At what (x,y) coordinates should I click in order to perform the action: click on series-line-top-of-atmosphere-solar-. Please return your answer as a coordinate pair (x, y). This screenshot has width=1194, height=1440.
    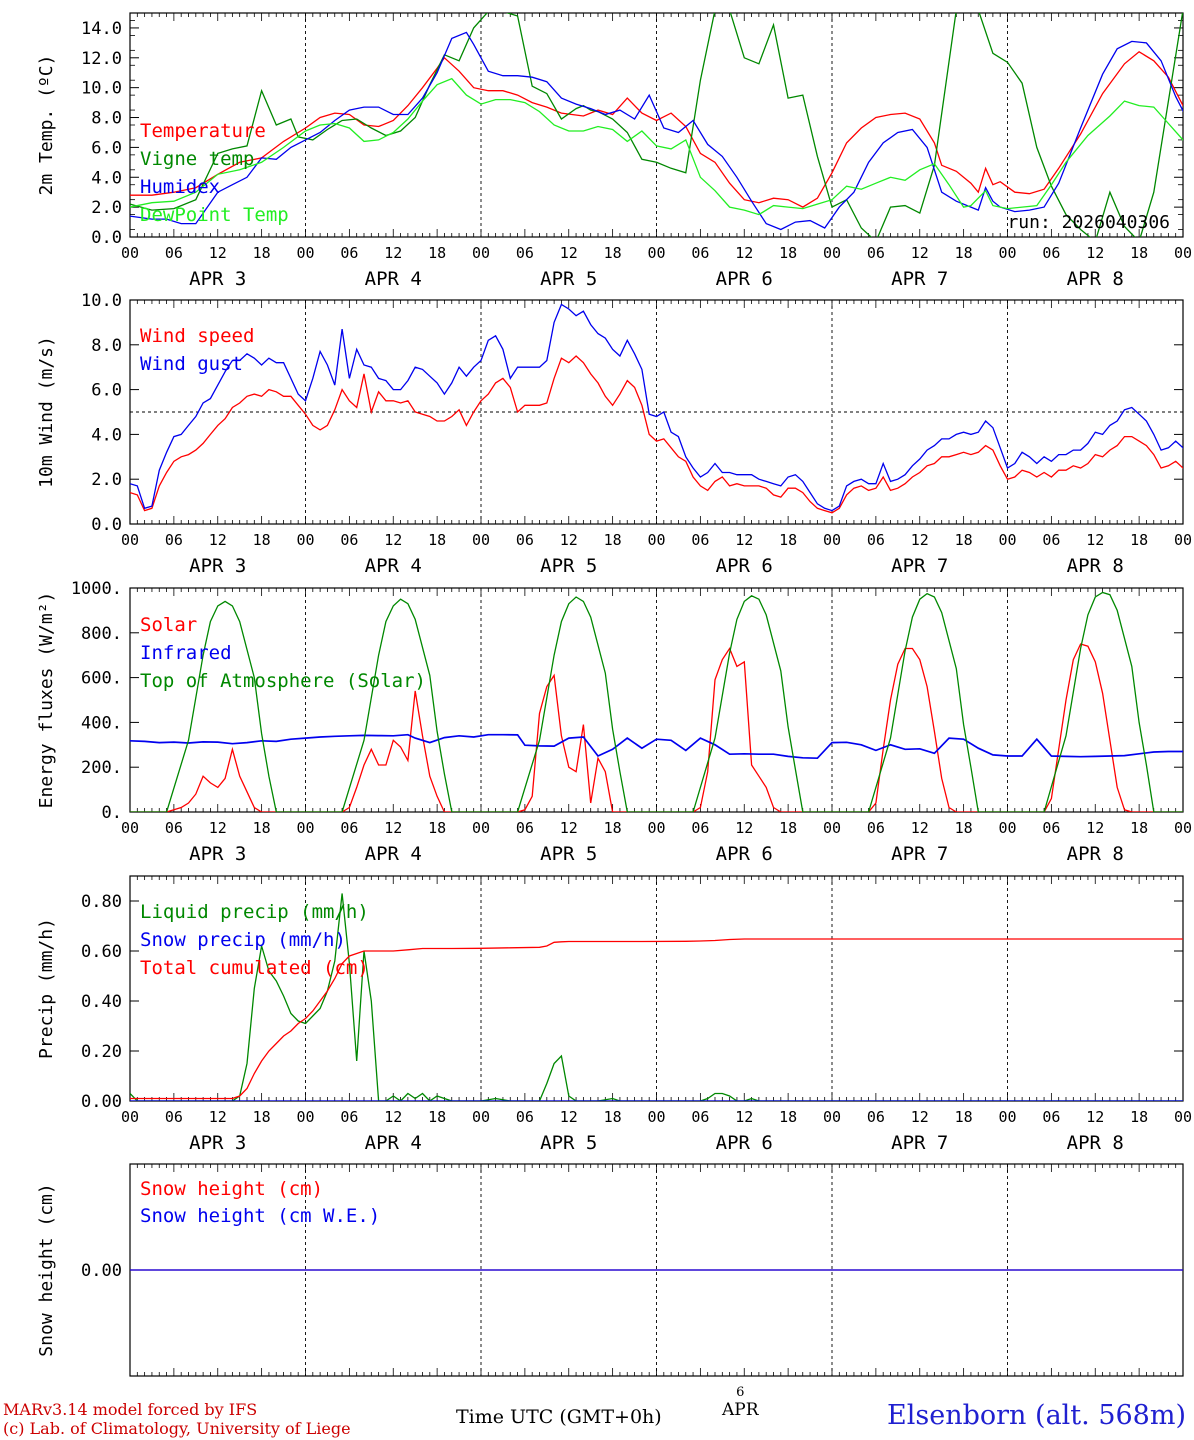
    Looking at the image, I should click on (656, 701).